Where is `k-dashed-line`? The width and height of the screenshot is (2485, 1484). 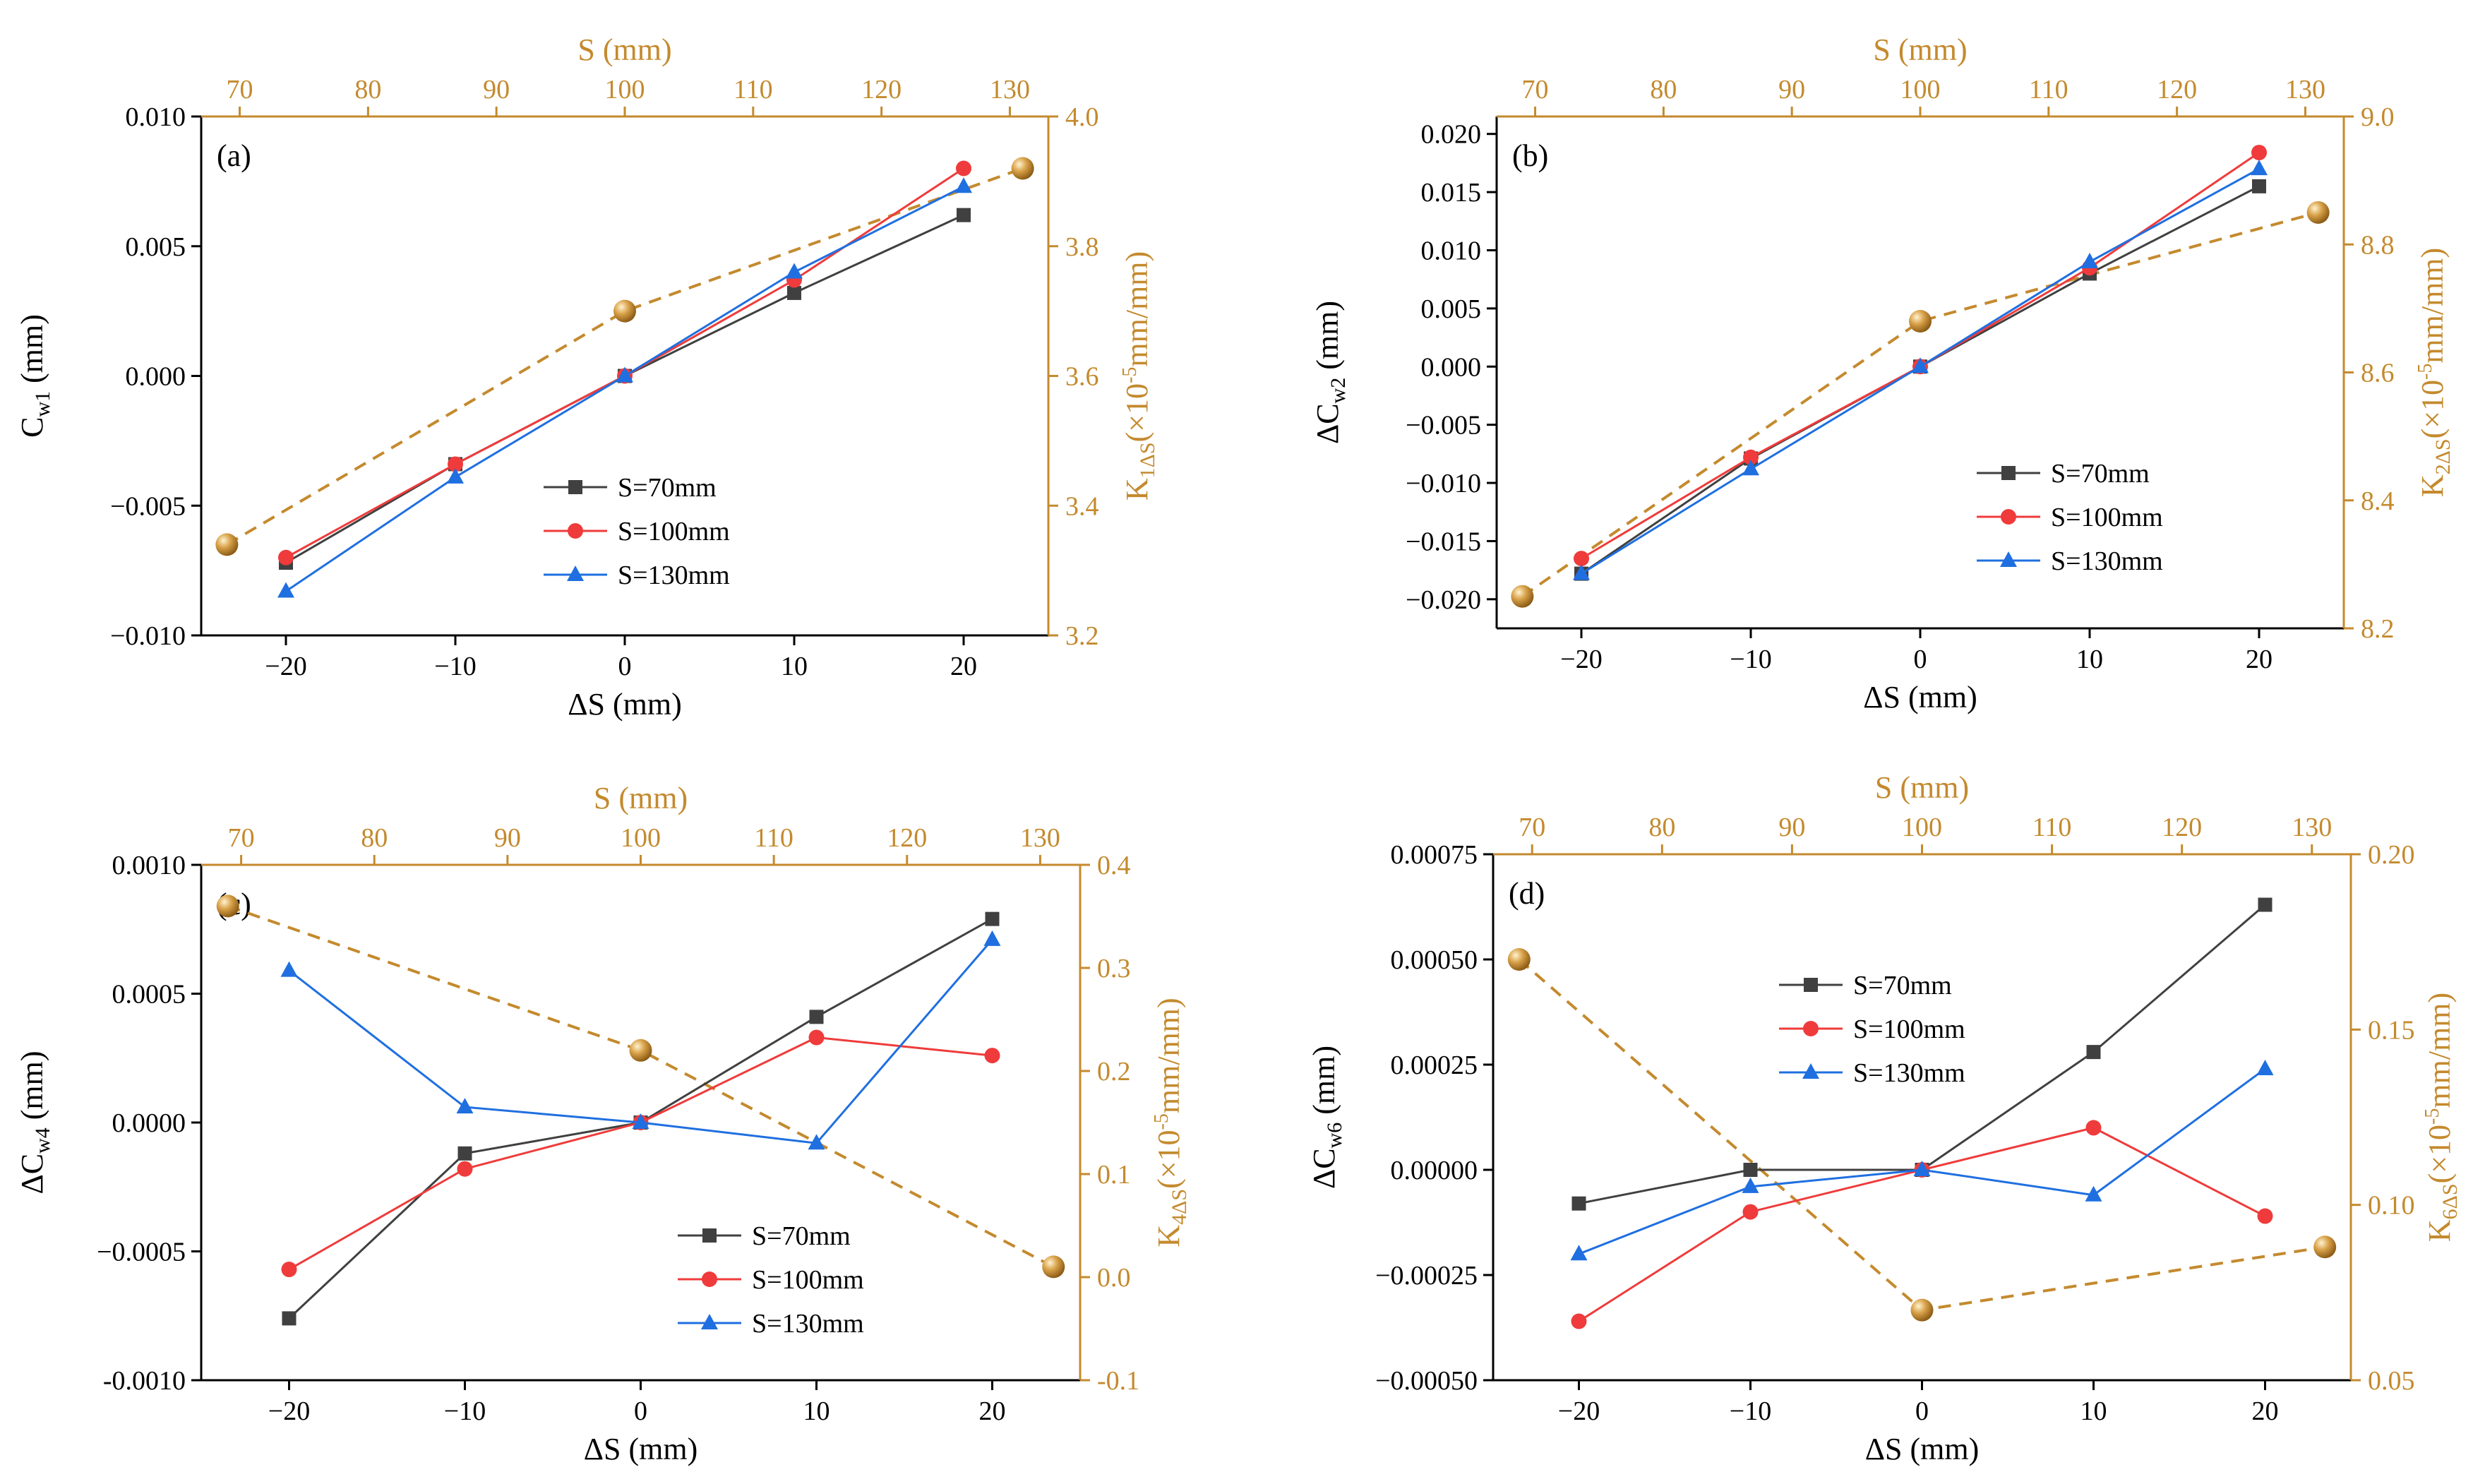
k-dashed-line is located at coordinates (1921, 1135).